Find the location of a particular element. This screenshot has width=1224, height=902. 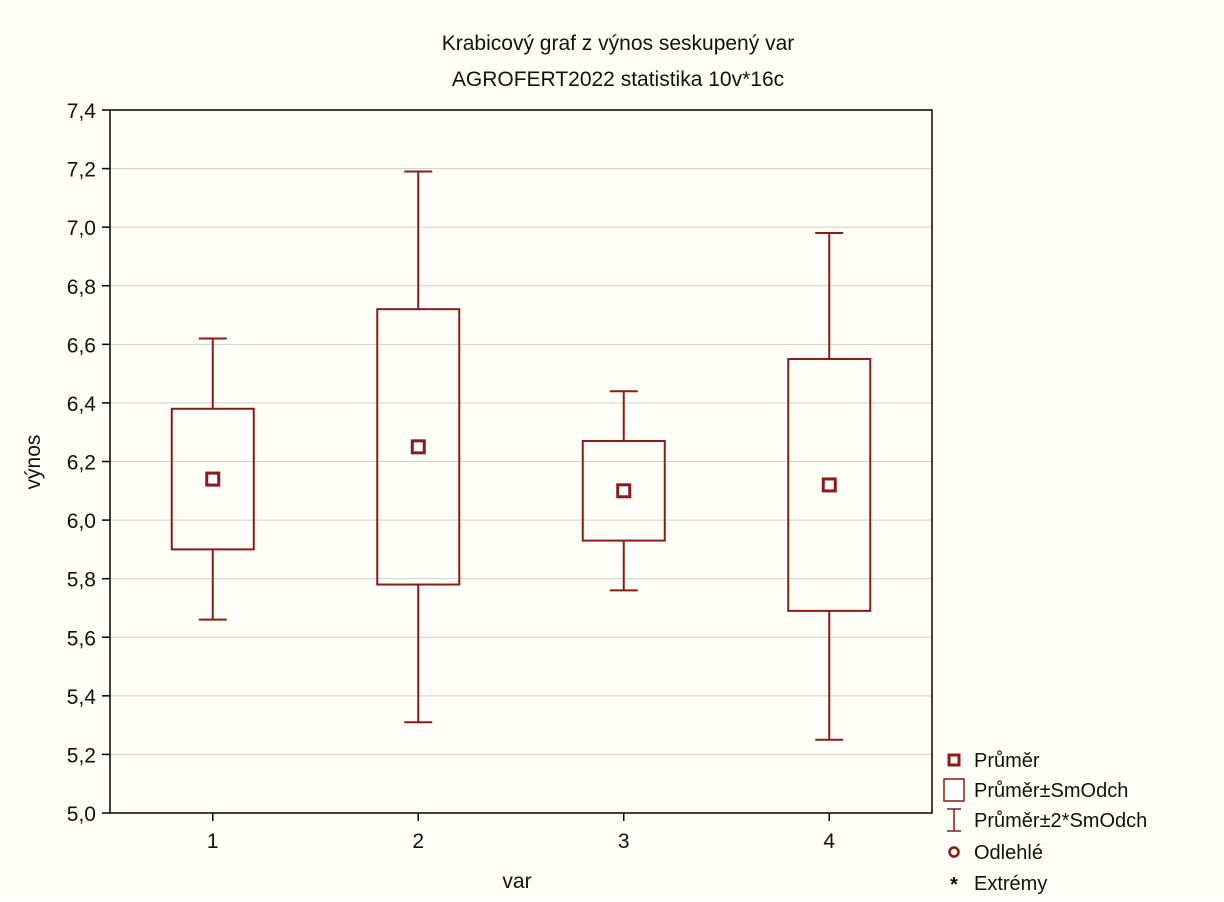

legend-label: Průměr±2*SmOdch is located at coordinates (1060, 821).